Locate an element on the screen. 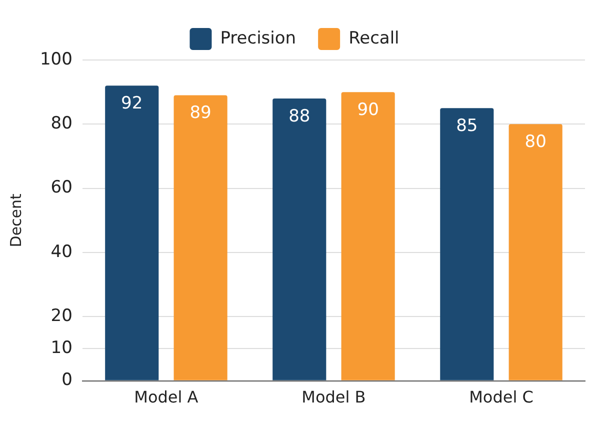  y-tick-label: 100 is located at coordinates (56, 59).